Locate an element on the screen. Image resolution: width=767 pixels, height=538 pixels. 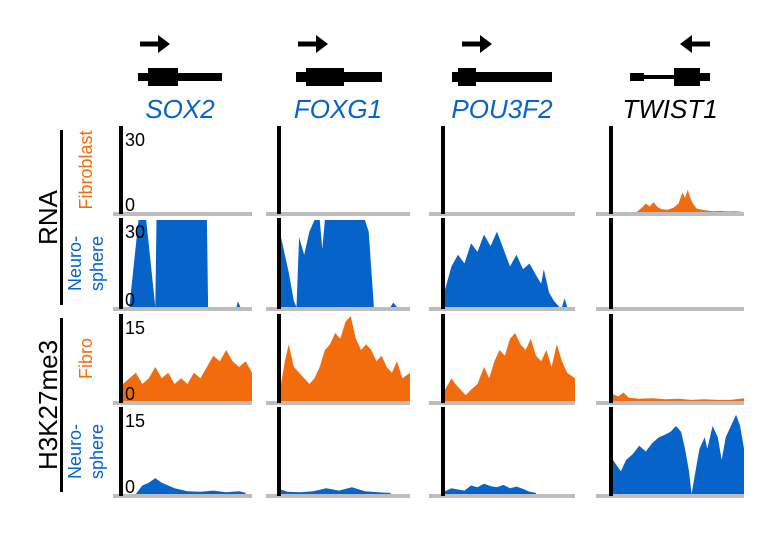
gene-pou3f2: POU3F2 is located at coordinates (502, 79).